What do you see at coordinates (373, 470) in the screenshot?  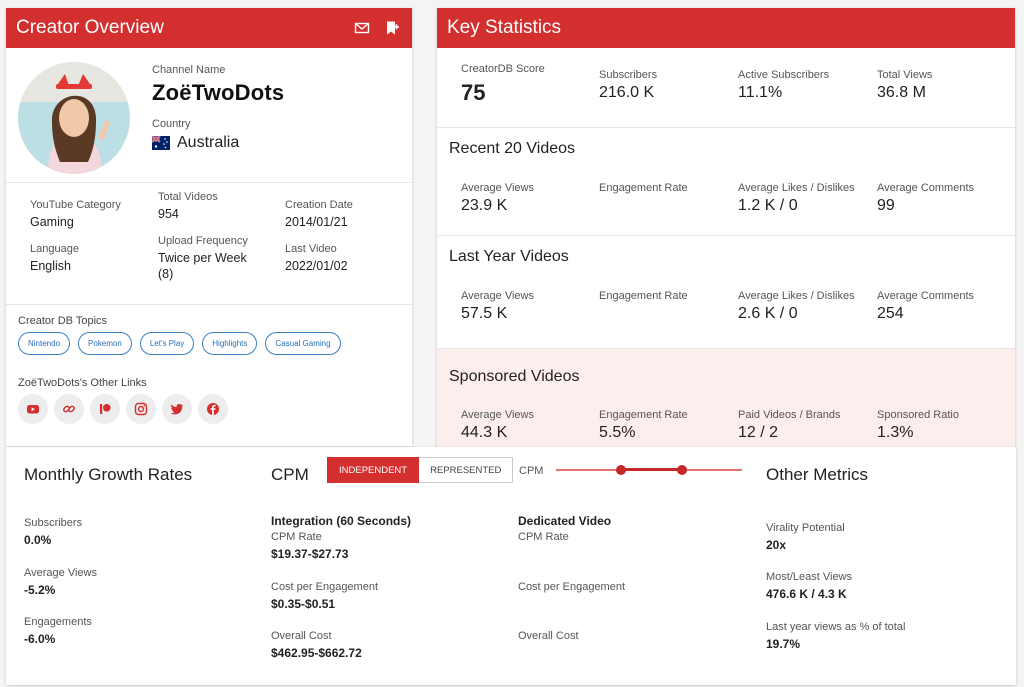 I see `toggle-independent: INDEPENDENT` at bounding box center [373, 470].